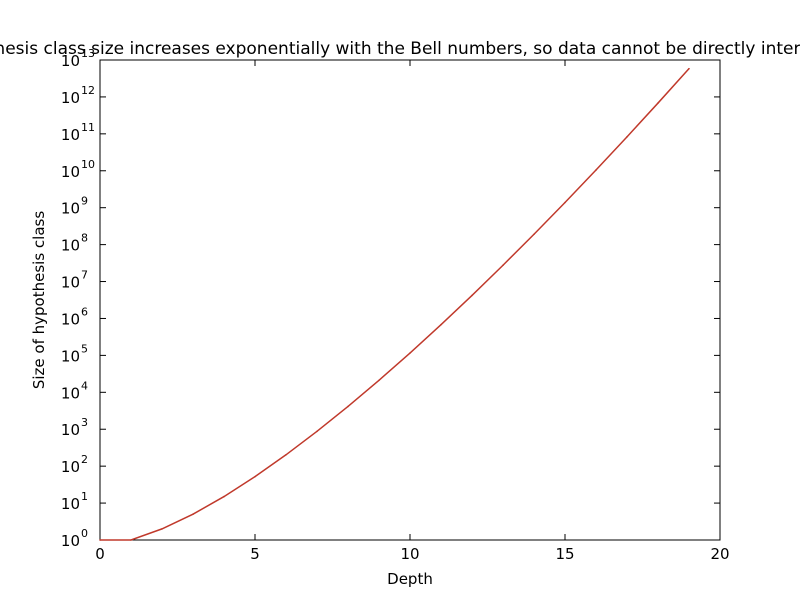 This screenshot has width=800, height=600. What do you see at coordinates (88, 53) in the screenshot?
I see `y-tick-exponent: 13` at bounding box center [88, 53].